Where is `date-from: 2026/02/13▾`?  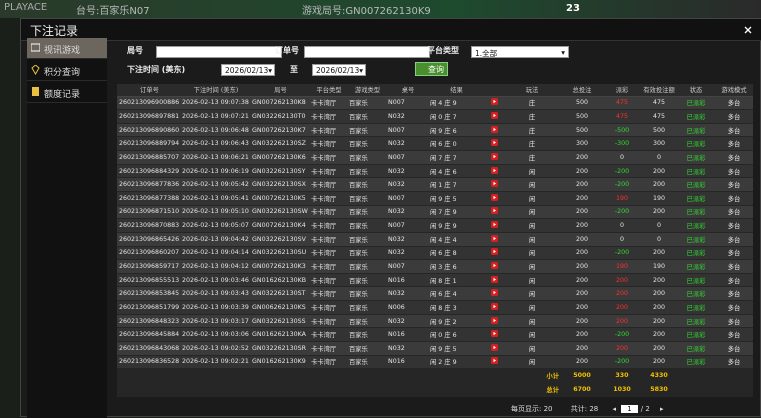
date-from: 2026/02/13▾ is located at coordinates (248, 70).